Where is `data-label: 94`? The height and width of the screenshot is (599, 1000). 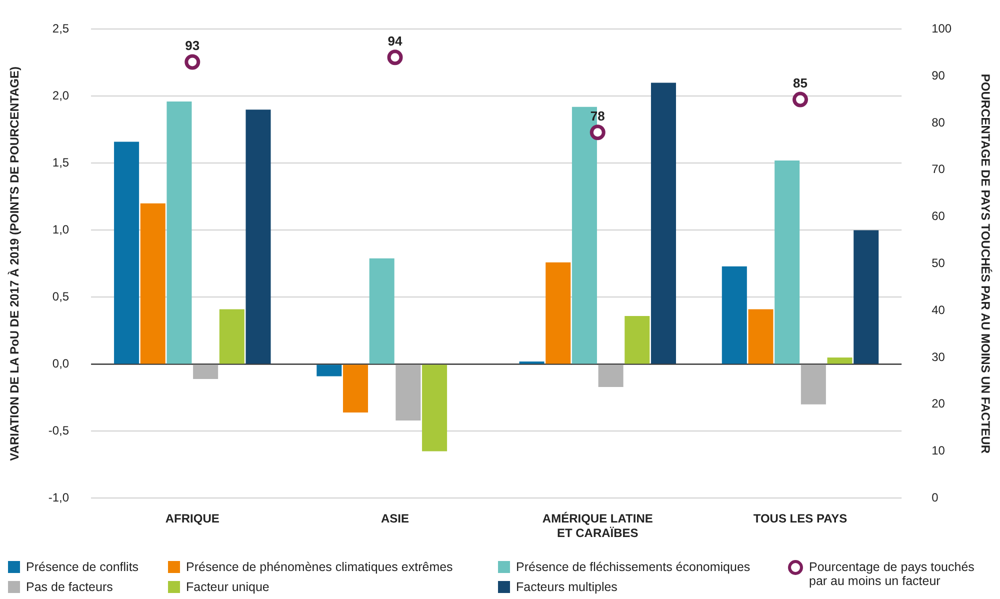 data-label: 94 is located at coordinates (396, 40).